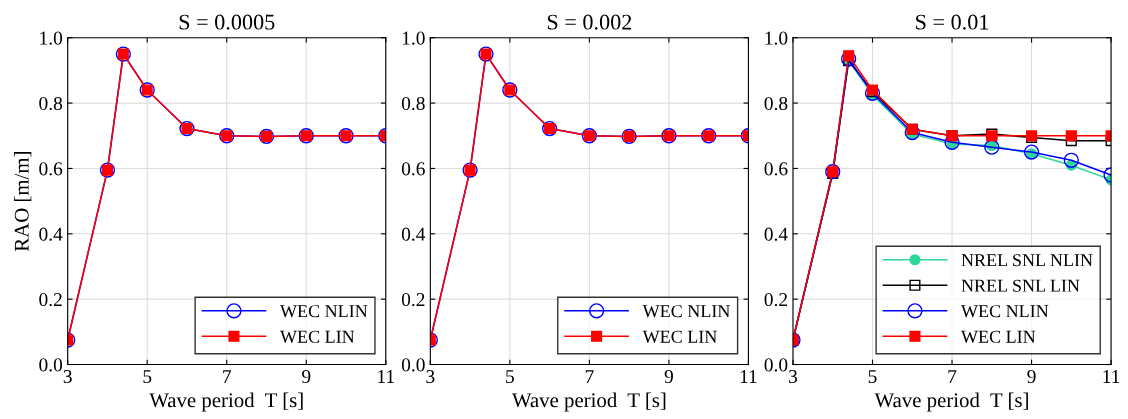  What do you see at coordinates (1020, 285) in the screenshot?
I see `legend-label: NREL SNL LIN` at bounding box center [1020, 285].